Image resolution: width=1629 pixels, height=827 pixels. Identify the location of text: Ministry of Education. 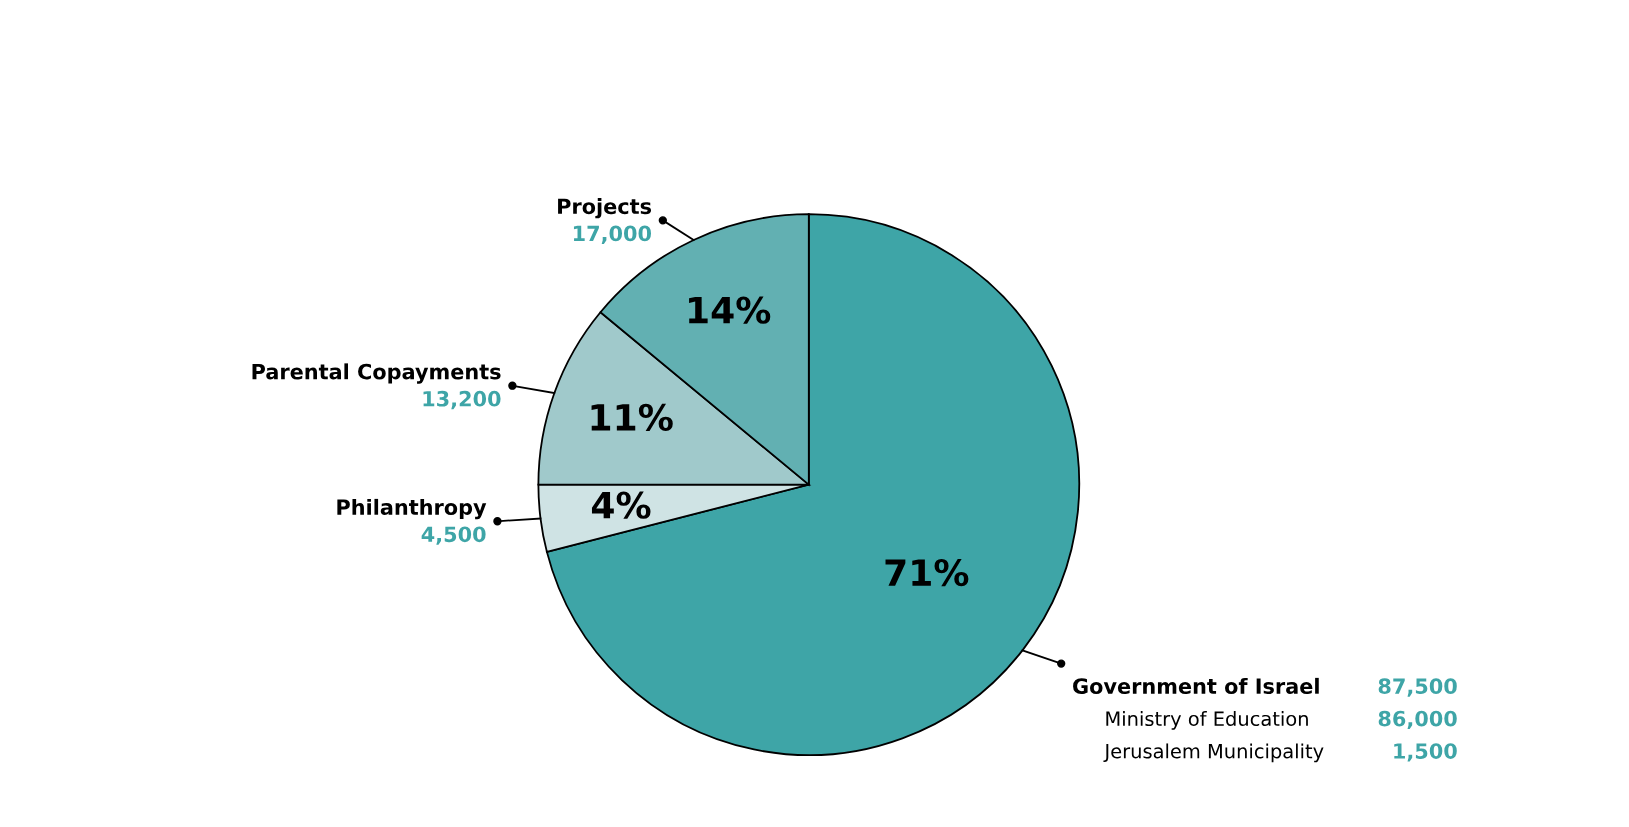
(1207, 720).